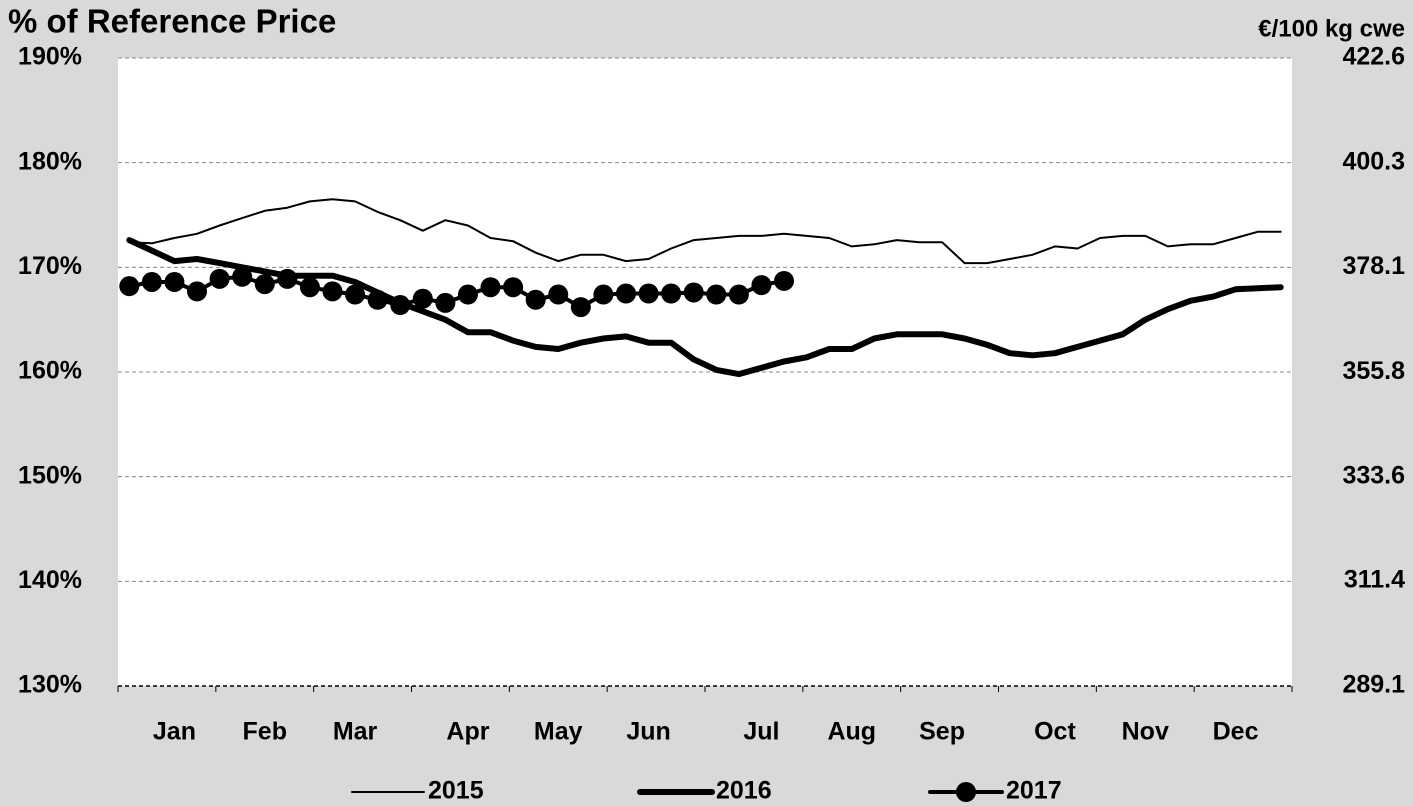 This screenshot has height=806, width=1413. I want to click on x-tick-label: Apr, so click(467, 732).